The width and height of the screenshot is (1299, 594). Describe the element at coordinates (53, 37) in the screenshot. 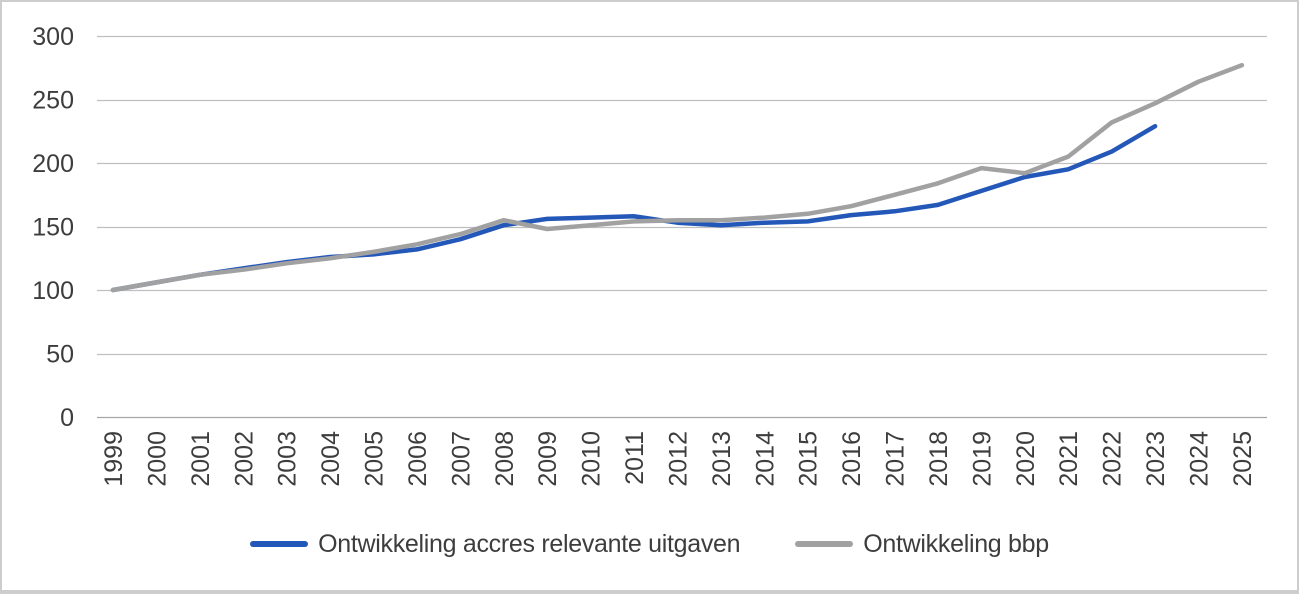

I see `y-tick-label: 300` at that location.